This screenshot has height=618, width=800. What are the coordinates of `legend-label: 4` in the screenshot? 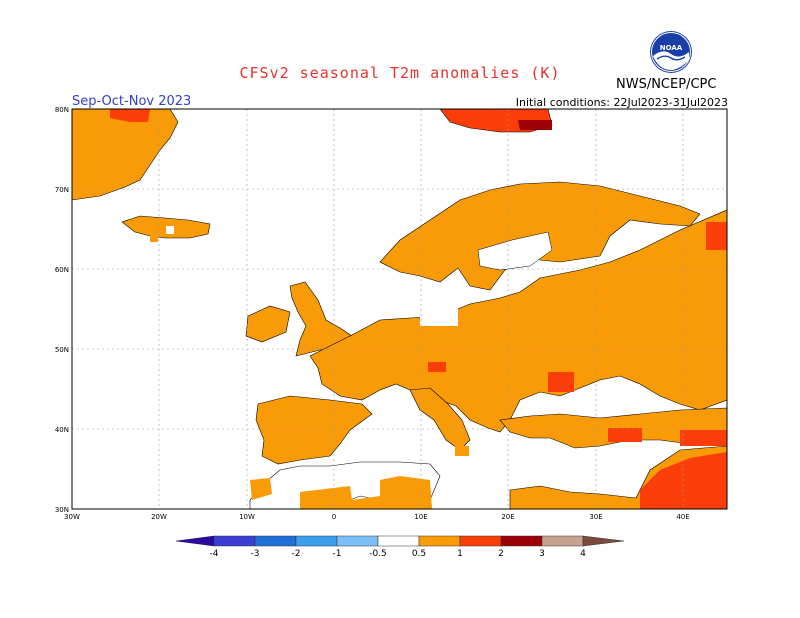 It's located at (583, 554).